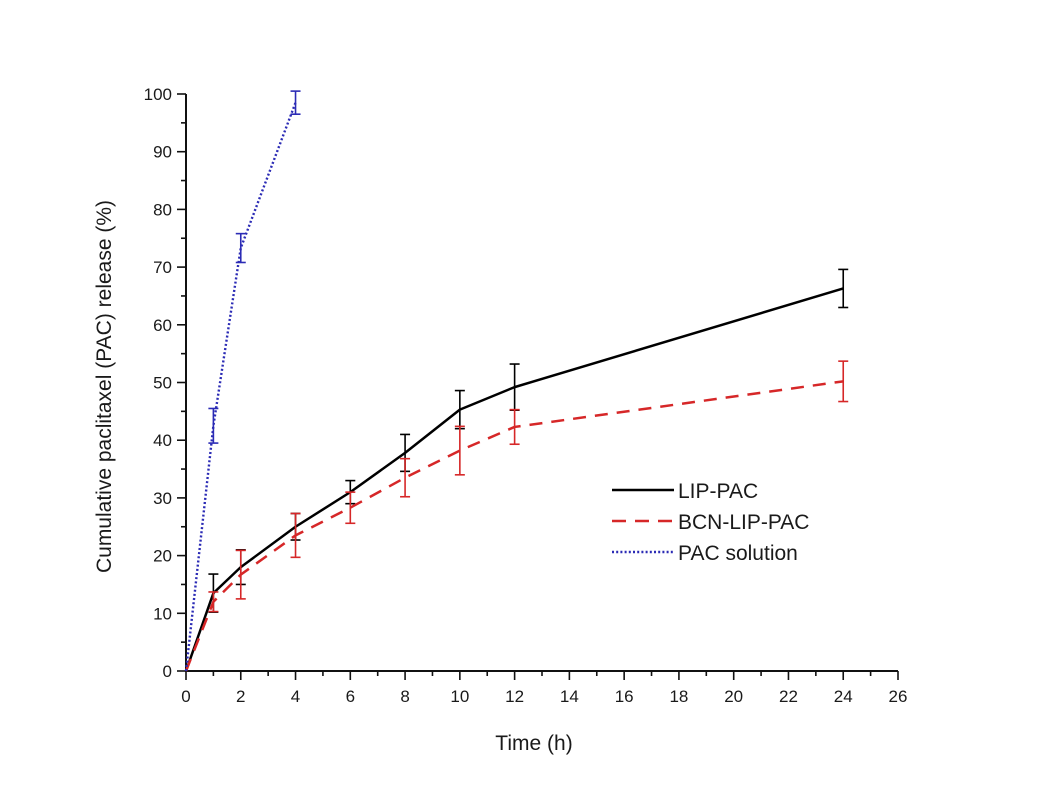  What do you see at coordinates (162, 267) in the screenshot?
I see `y-tick-label: 70` at bounding box center [162, 267].